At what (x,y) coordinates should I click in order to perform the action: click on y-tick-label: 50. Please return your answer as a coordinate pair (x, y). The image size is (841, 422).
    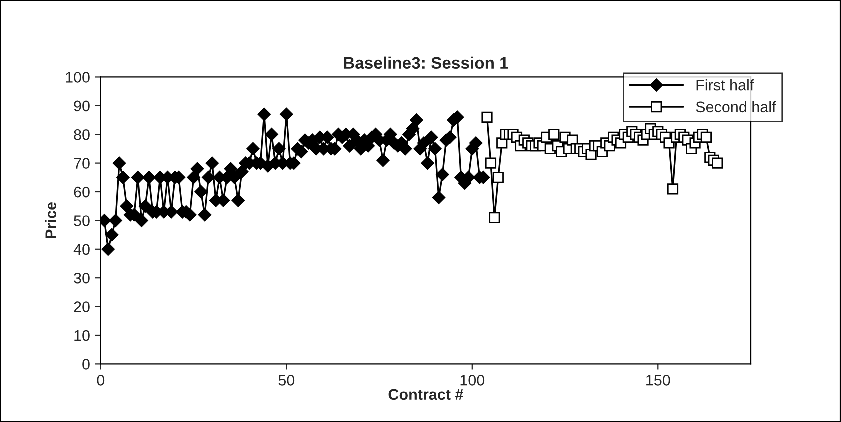
    Looking at the image, I should click on (82, 221).